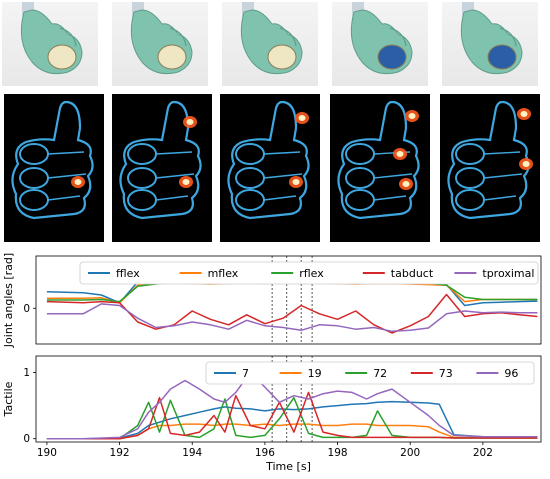 Image resolution: width=550 pixels, height=479 pixels. What do you see at coordinates (47, 453) in the screenshot?
I see `x-tick-label: 190` at bounding box center [47, 453].